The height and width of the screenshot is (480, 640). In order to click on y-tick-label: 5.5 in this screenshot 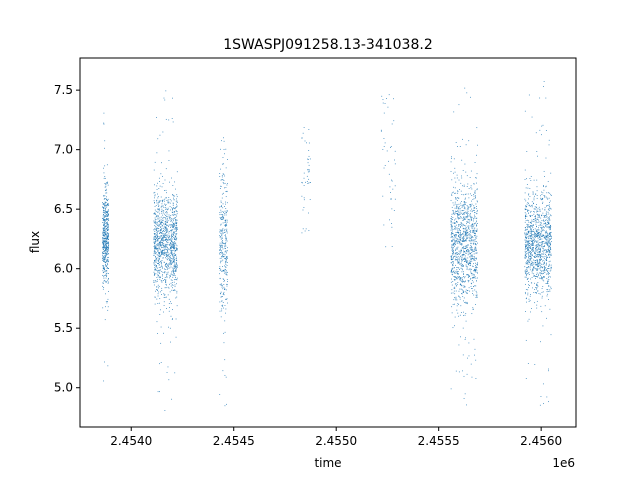, I will do `click(63, 328)`.